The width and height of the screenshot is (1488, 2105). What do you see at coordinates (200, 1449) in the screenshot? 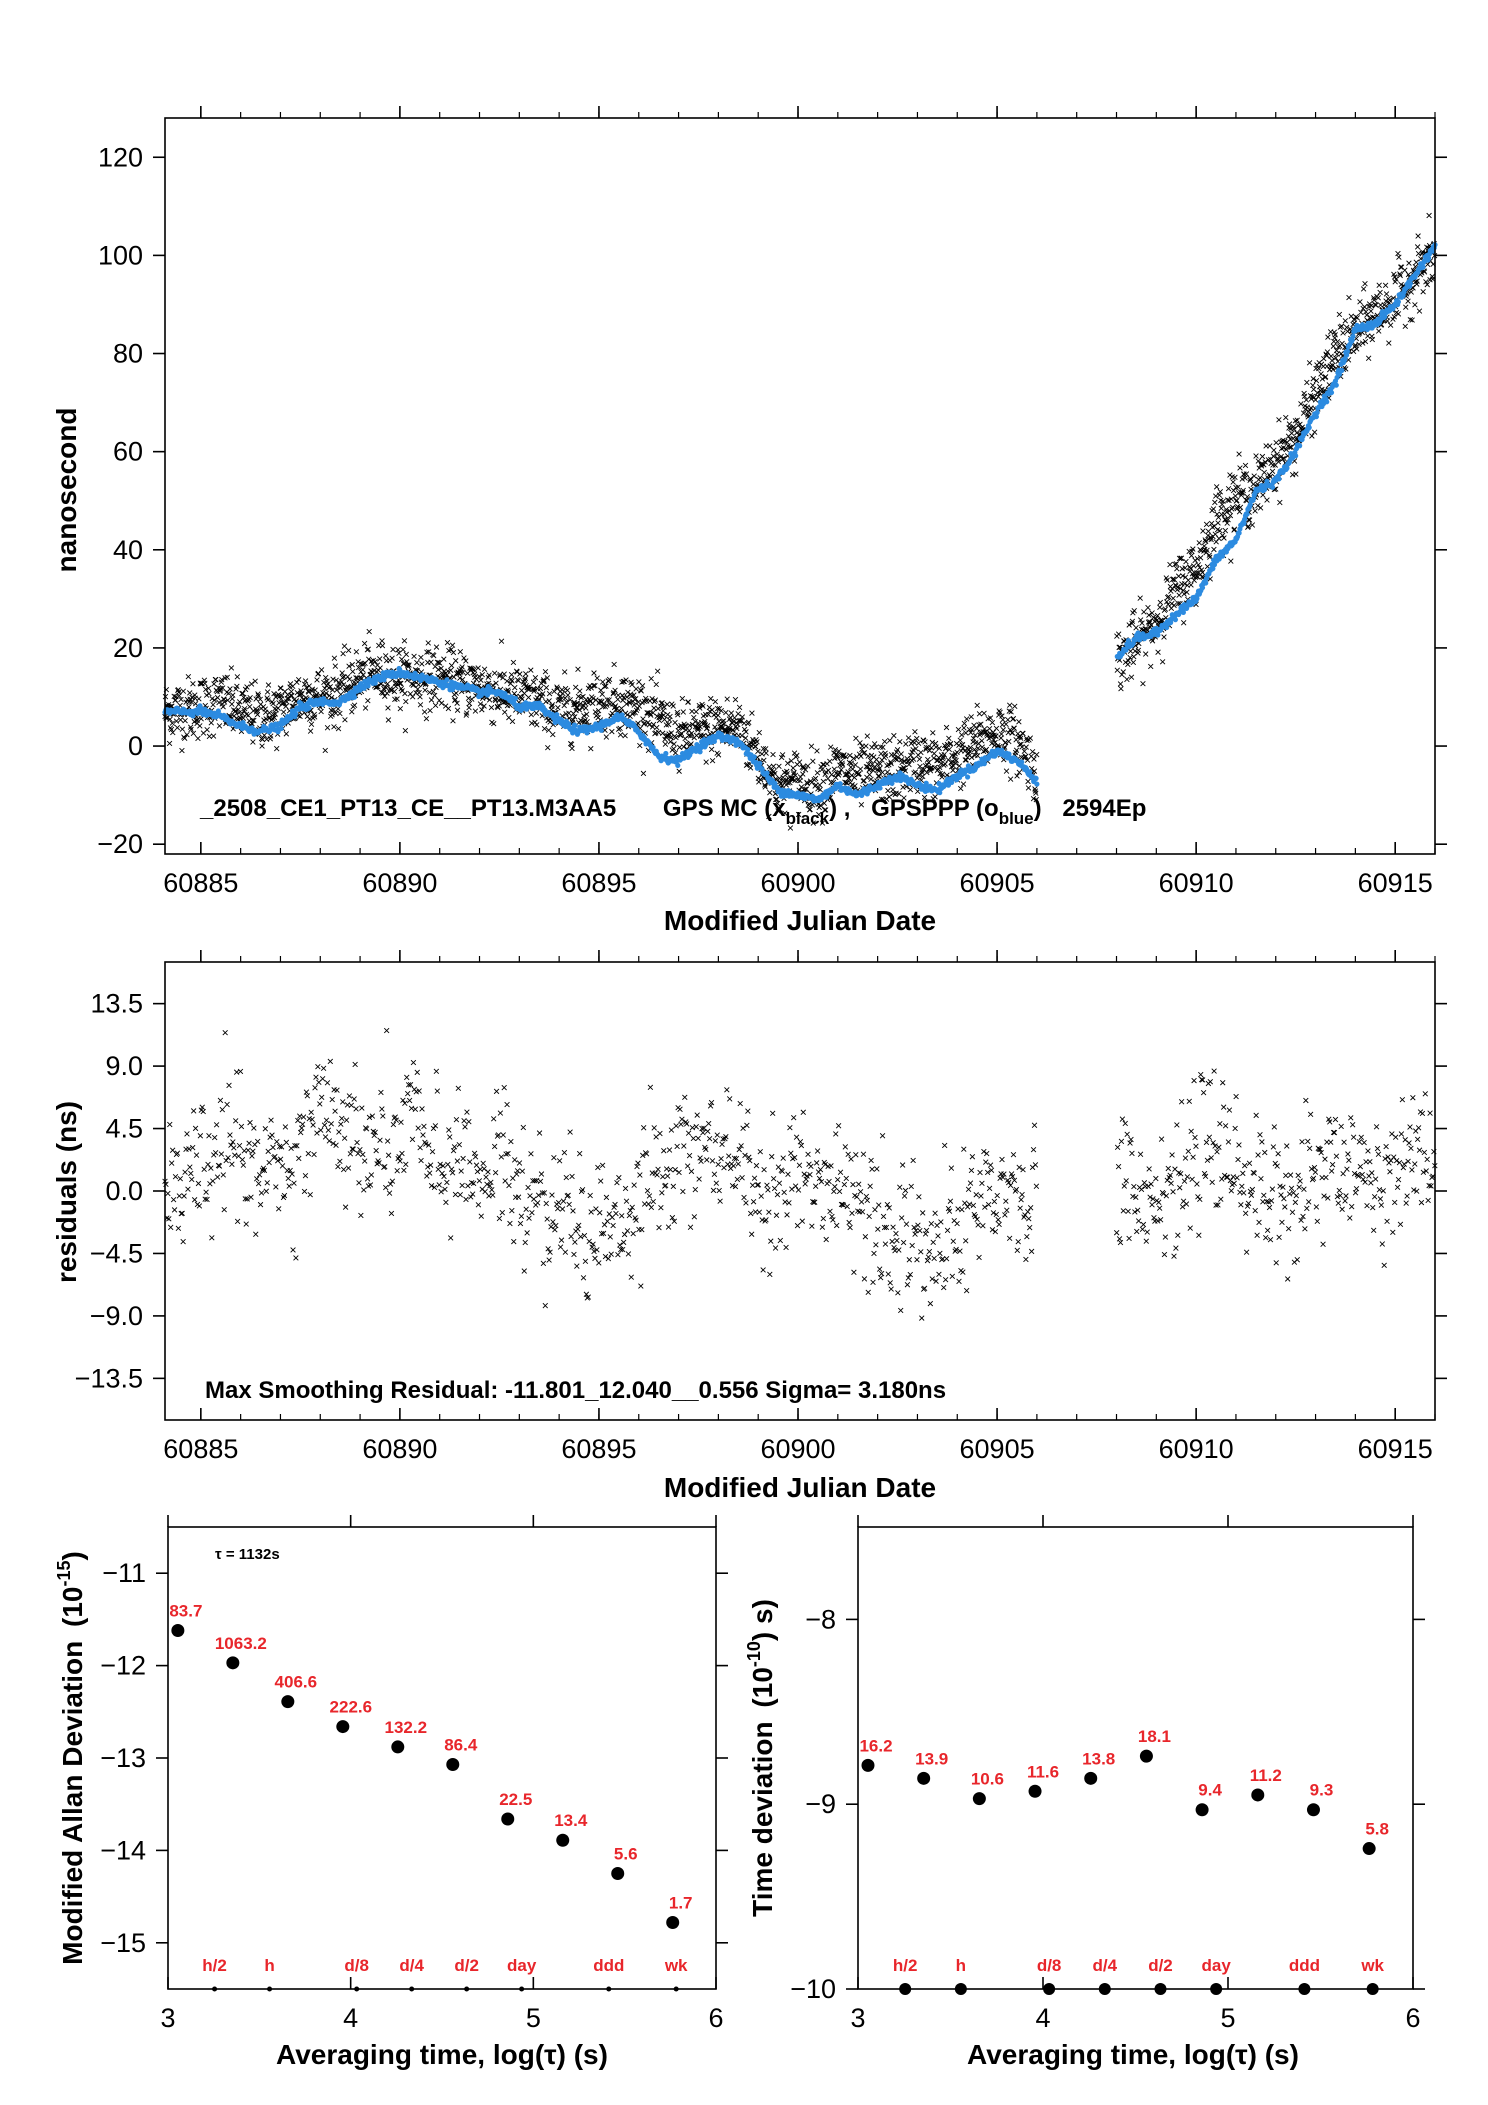
I see `x-tick-label: 60885` at bounding box center [200, 1449].